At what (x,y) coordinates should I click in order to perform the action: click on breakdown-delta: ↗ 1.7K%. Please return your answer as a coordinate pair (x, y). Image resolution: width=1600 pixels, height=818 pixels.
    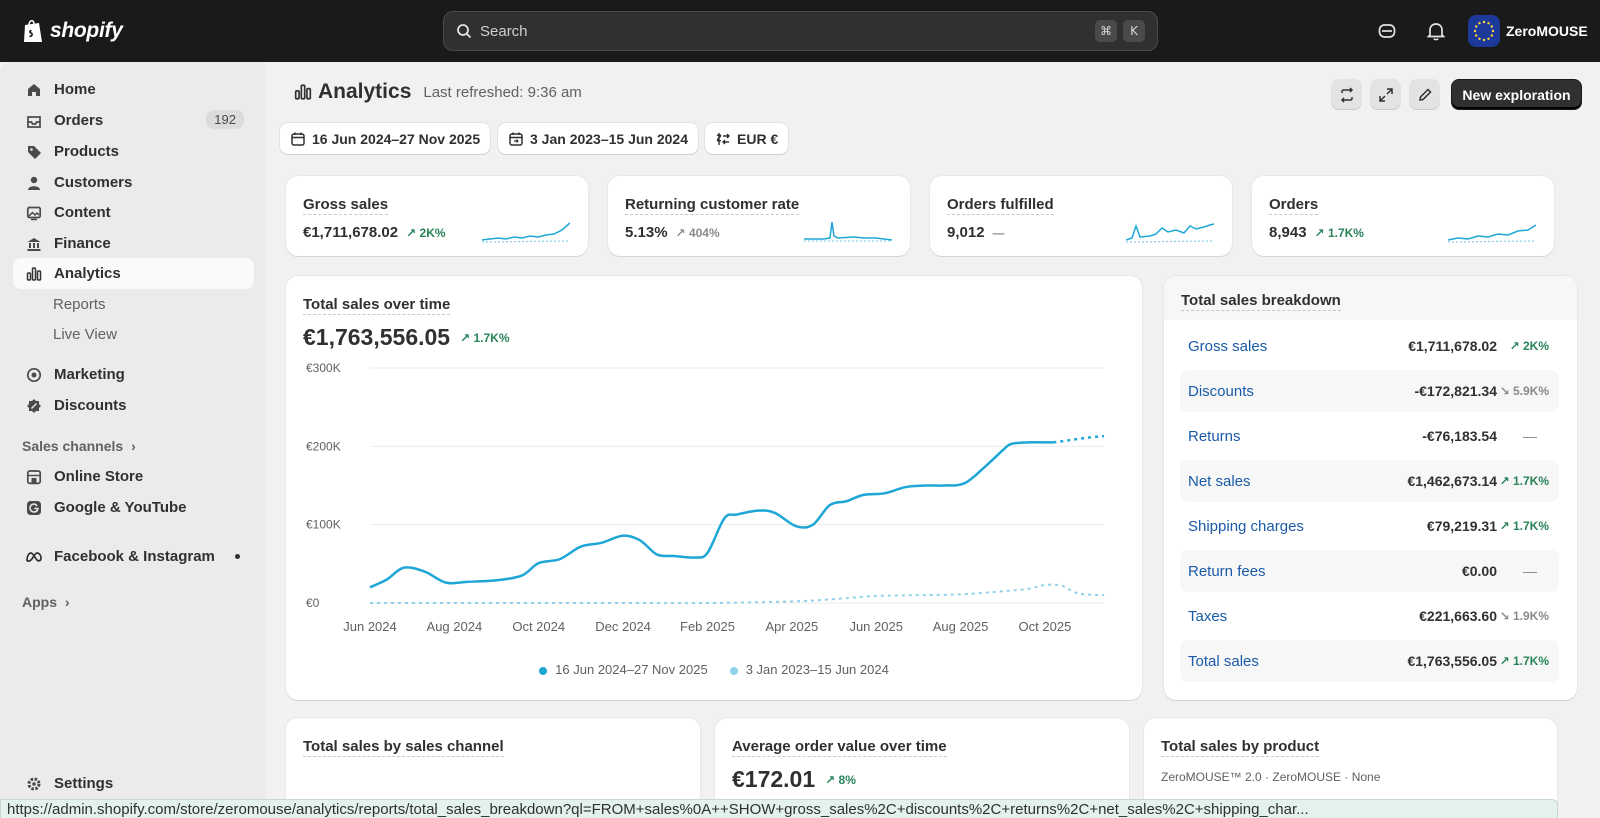
    Looking at the image, I should click on (1524, 661).